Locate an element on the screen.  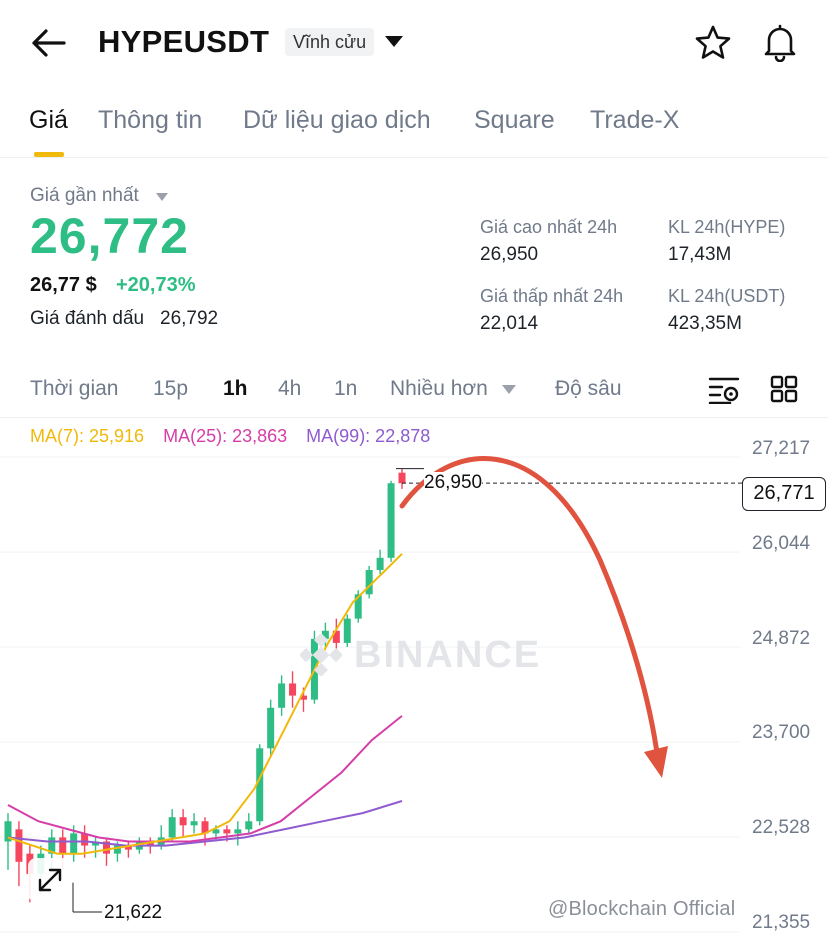
low-24h-label: Giá thấp nhất 24h is located at coordinates (552, 296).